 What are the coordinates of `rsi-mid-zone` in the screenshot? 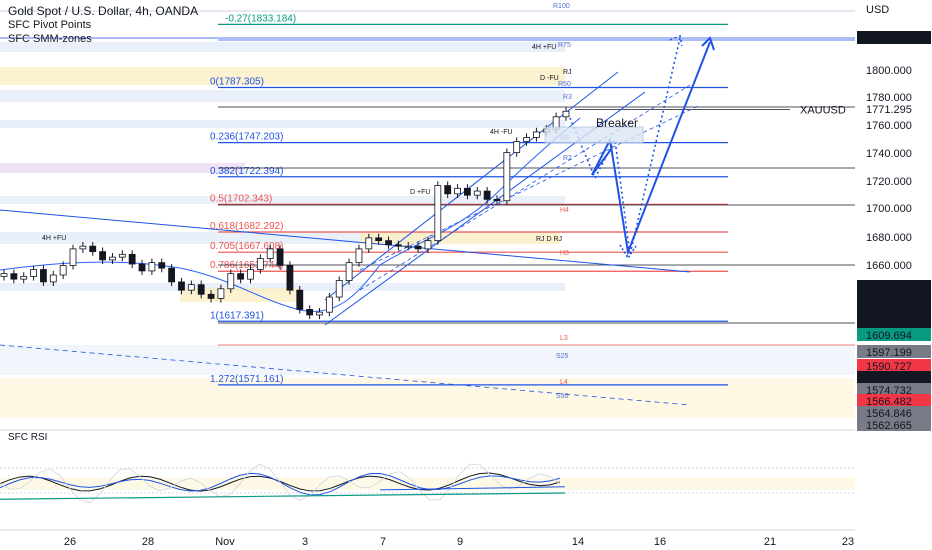 It's located at (427, 483).